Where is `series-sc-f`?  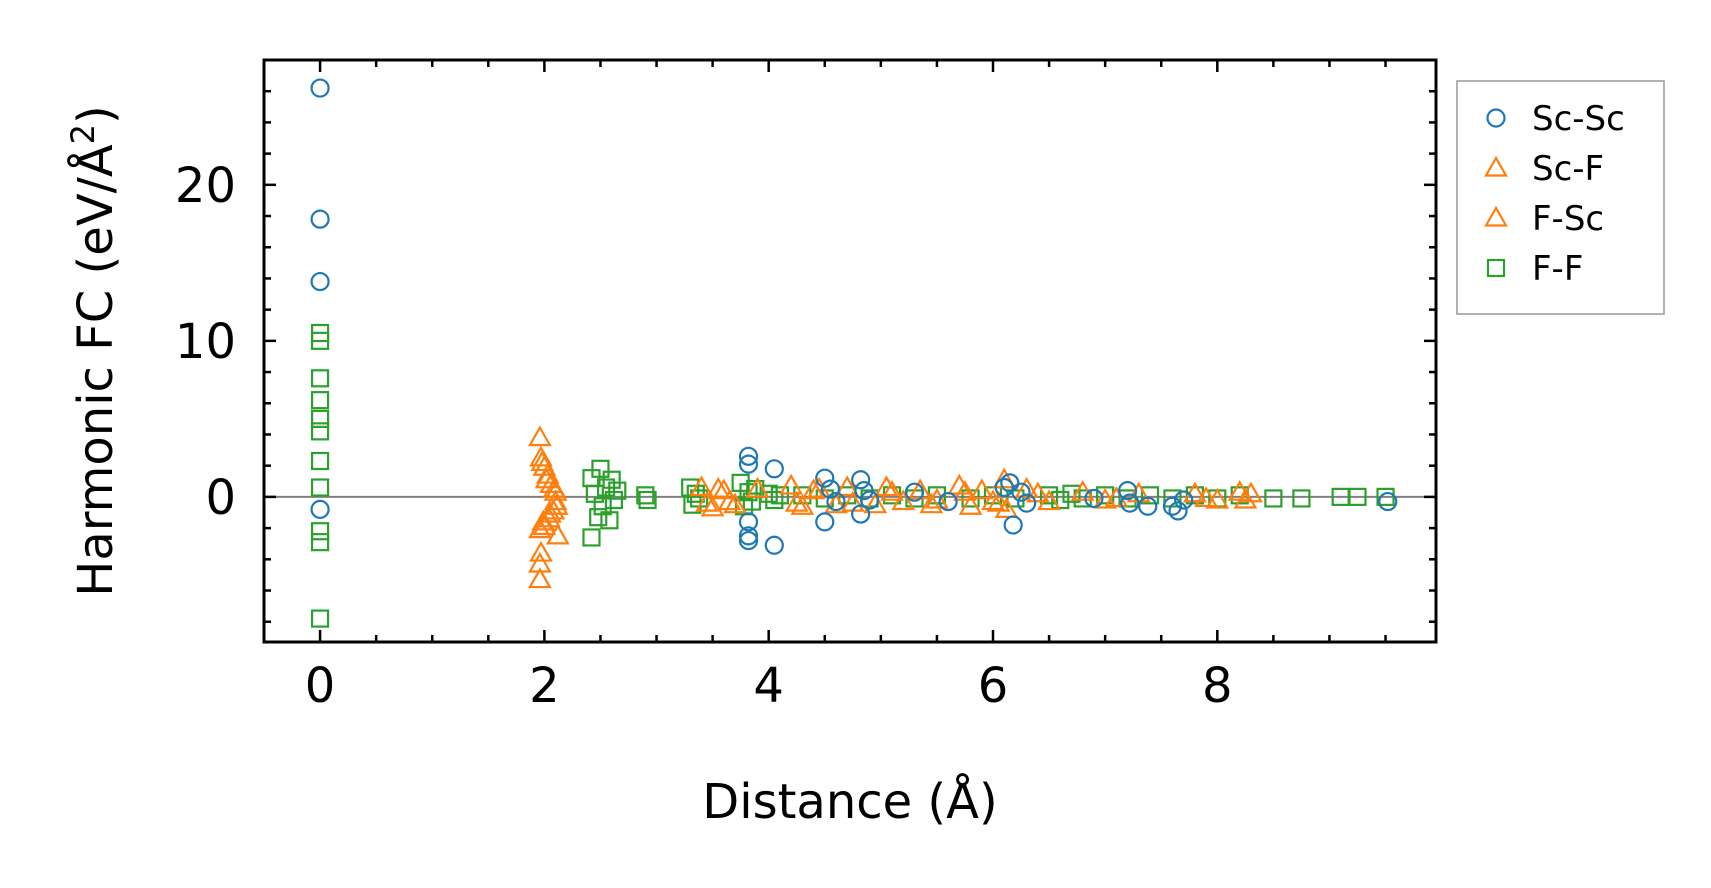
series-sc-f is located at coordinates (895, 507).